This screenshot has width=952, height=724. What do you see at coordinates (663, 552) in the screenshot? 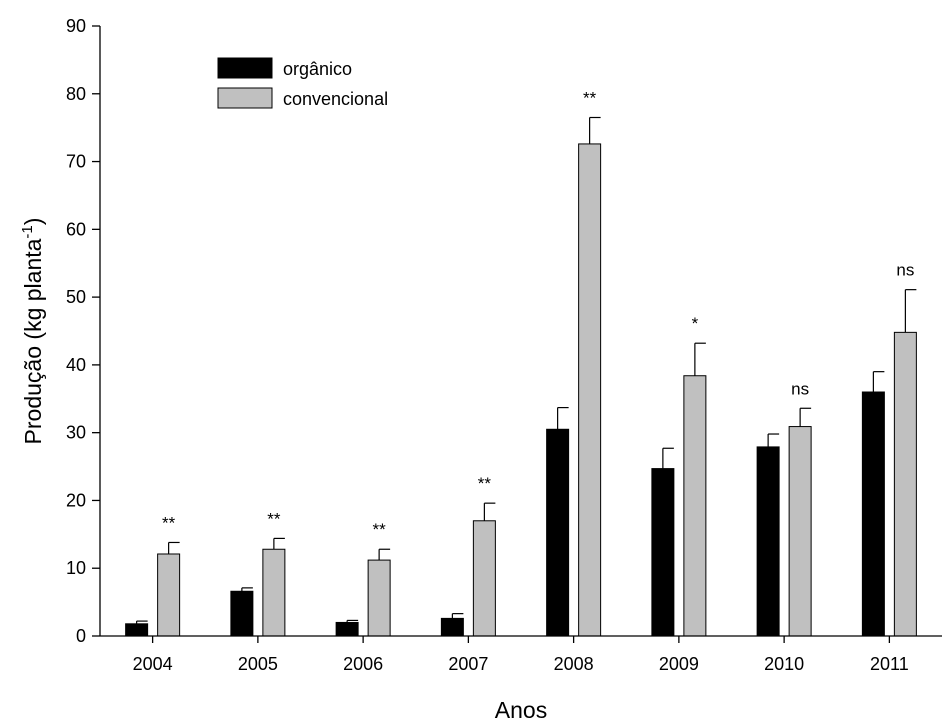
I see `bar-organico-2009` at bounding box center [663, 552].